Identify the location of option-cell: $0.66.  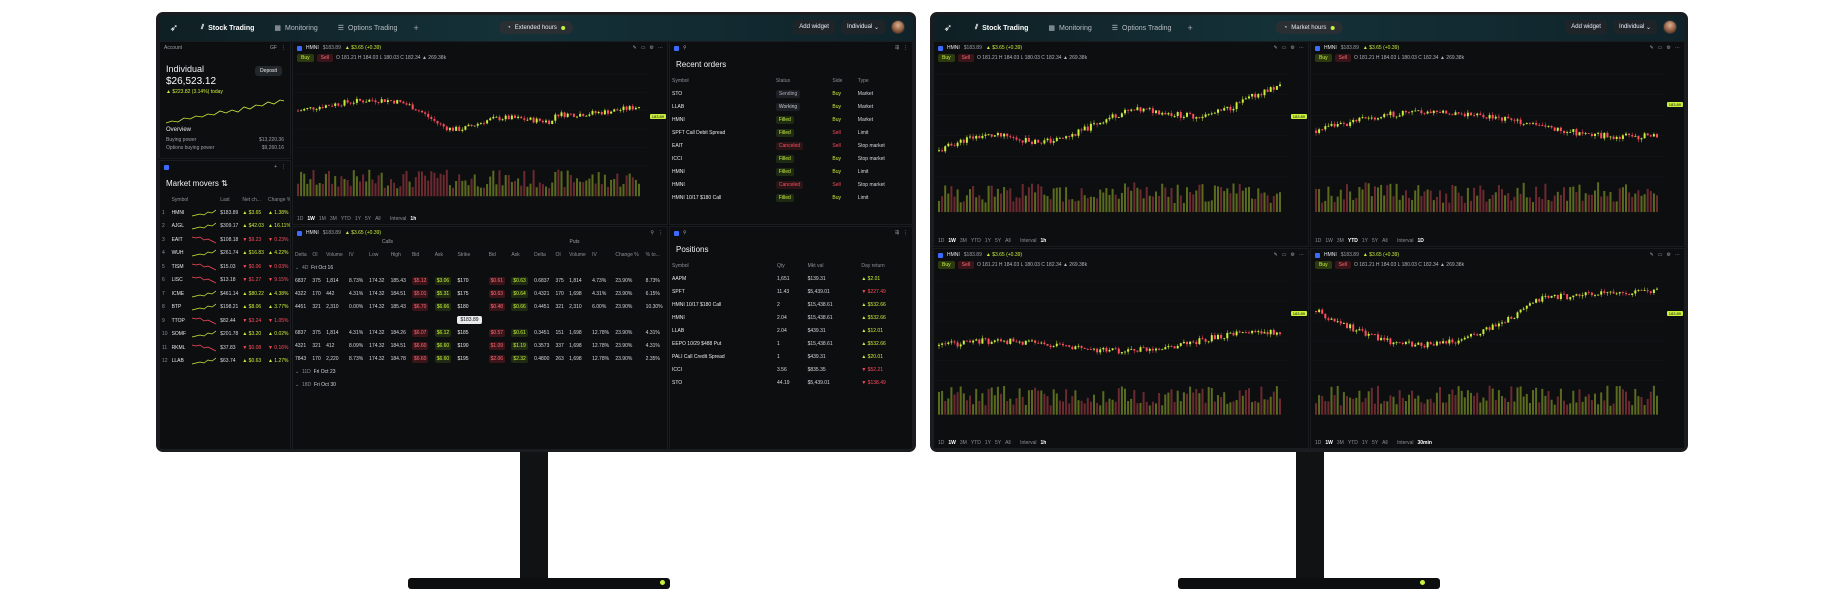
(520, 306).